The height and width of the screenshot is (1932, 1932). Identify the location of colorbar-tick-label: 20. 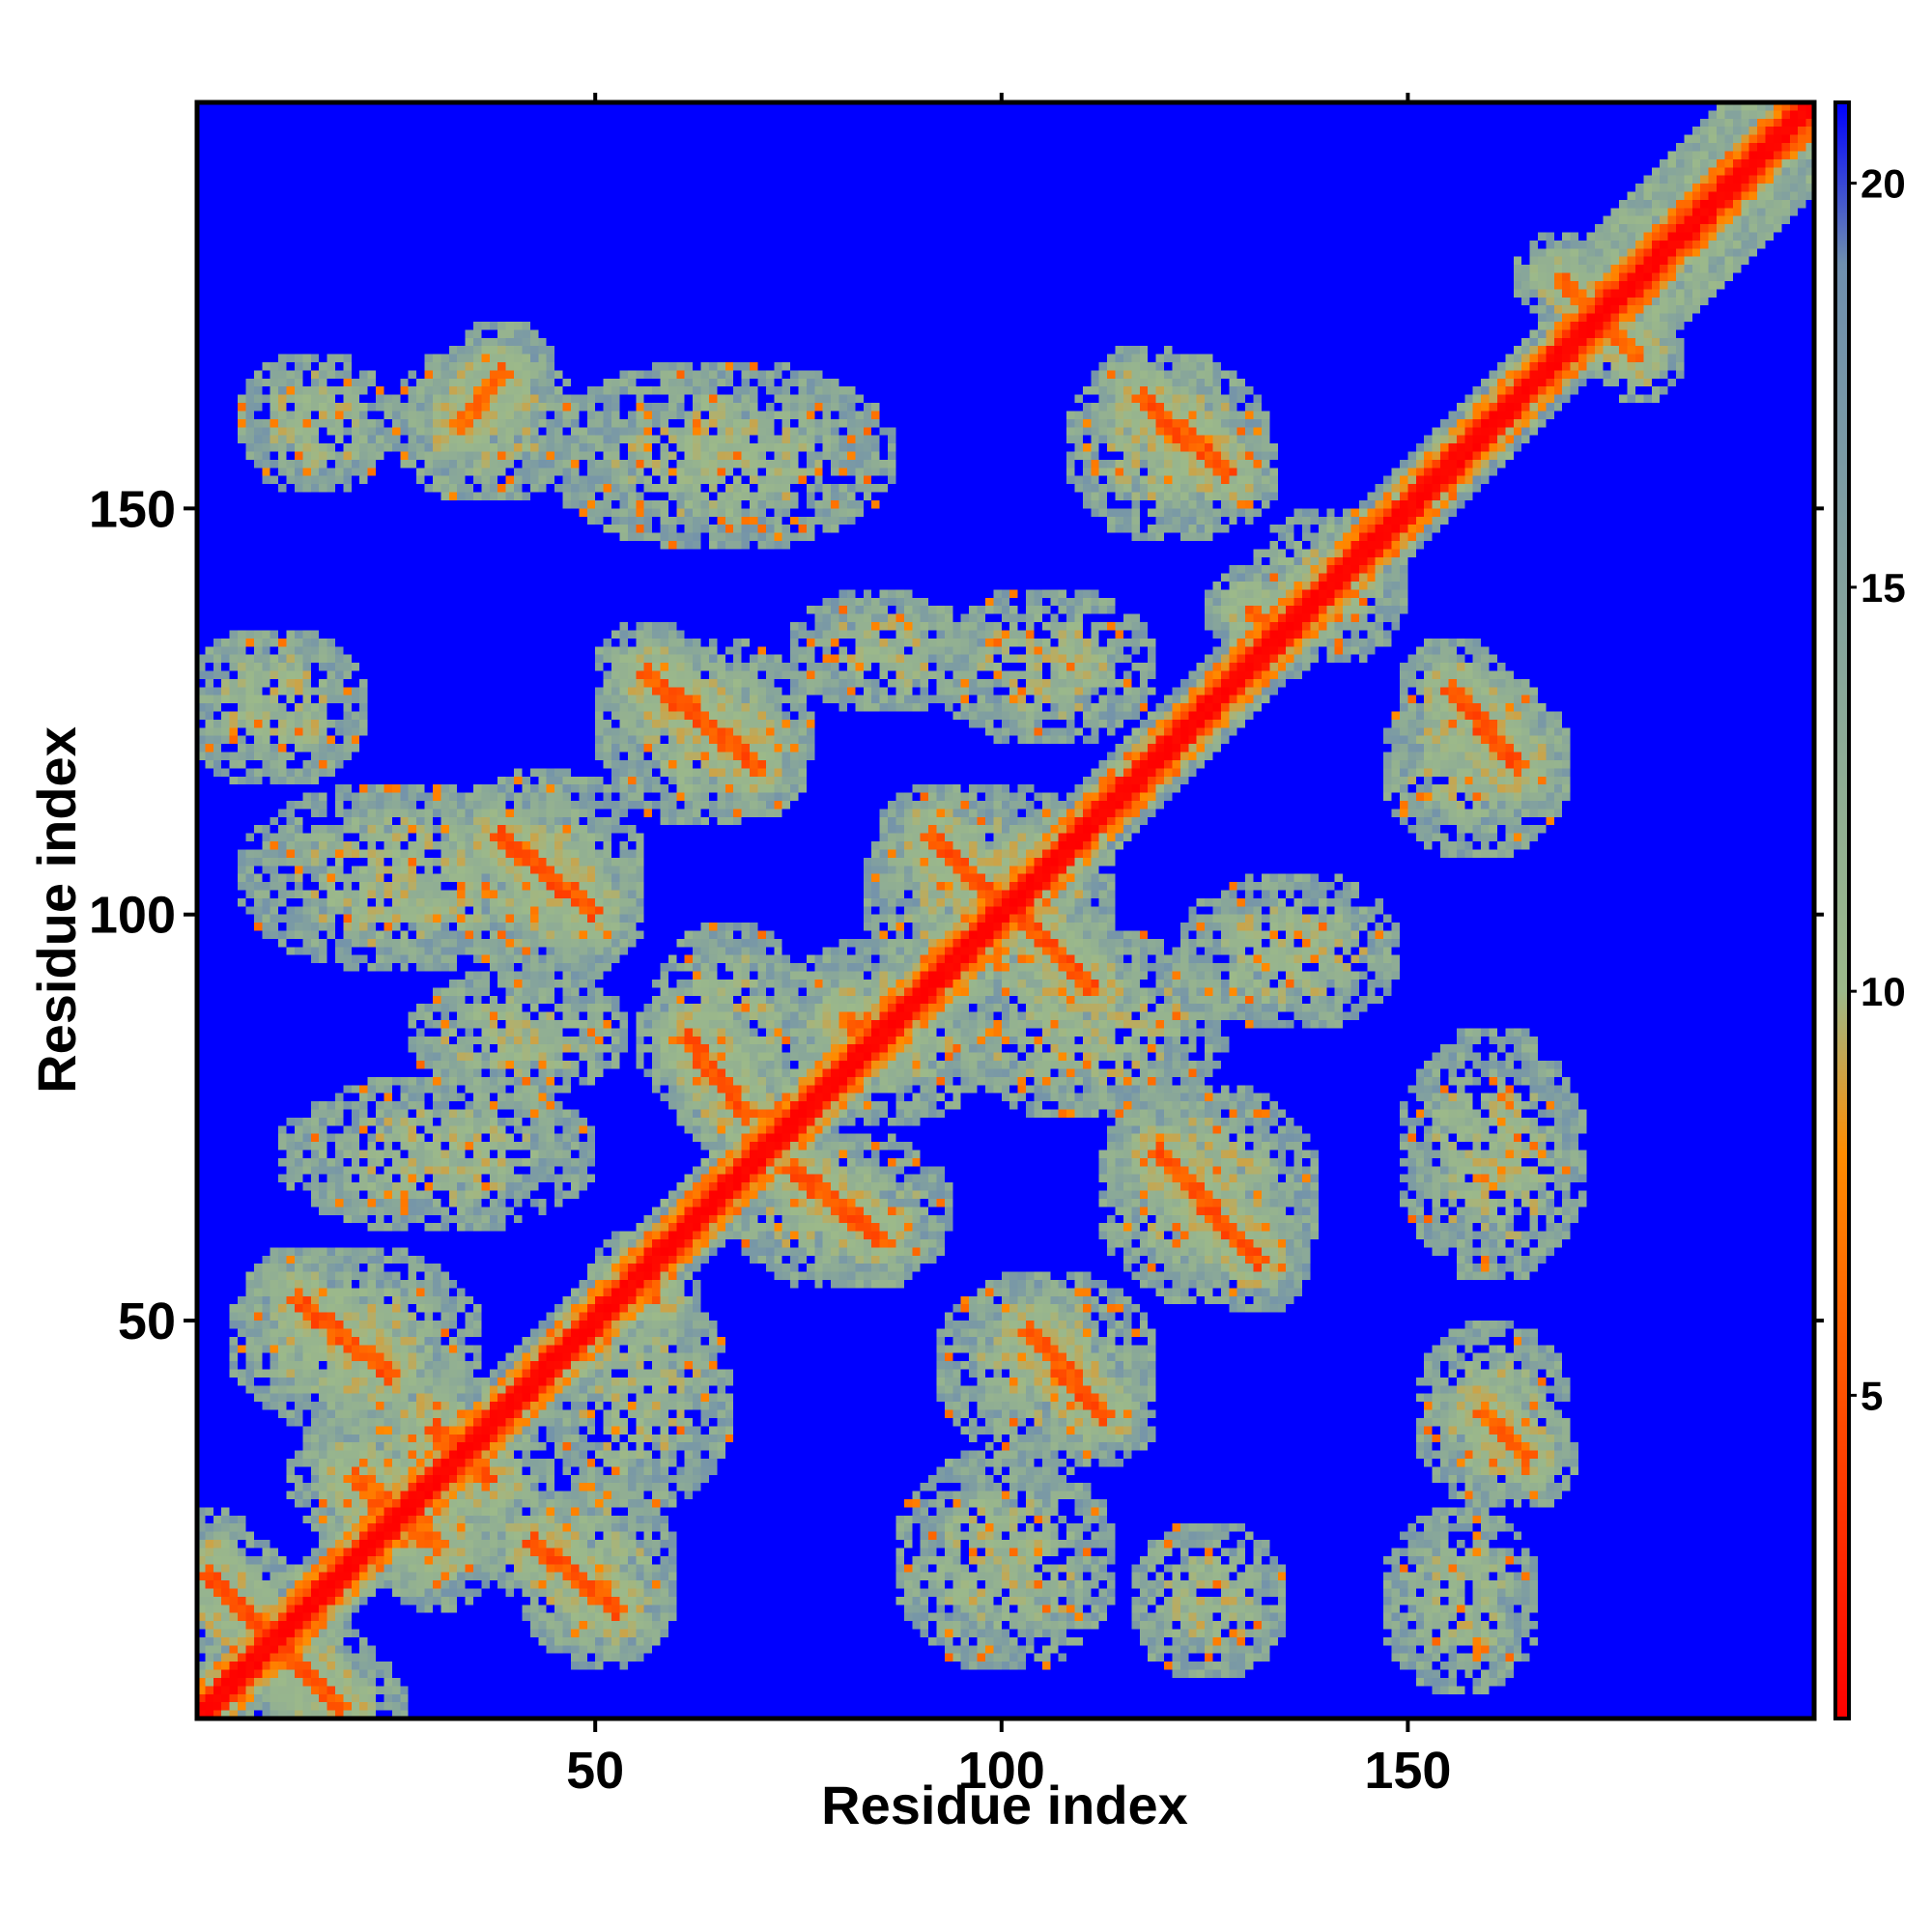
(1883, 184).